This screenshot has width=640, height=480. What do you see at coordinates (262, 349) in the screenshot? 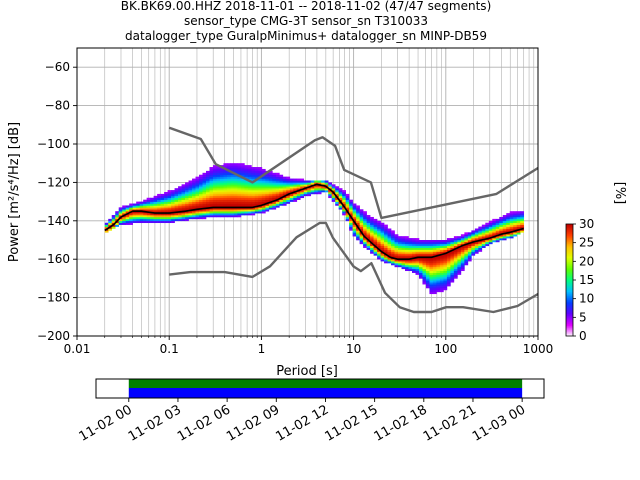
I see `x-tick-label: 1` at bounding box center [262, 349].